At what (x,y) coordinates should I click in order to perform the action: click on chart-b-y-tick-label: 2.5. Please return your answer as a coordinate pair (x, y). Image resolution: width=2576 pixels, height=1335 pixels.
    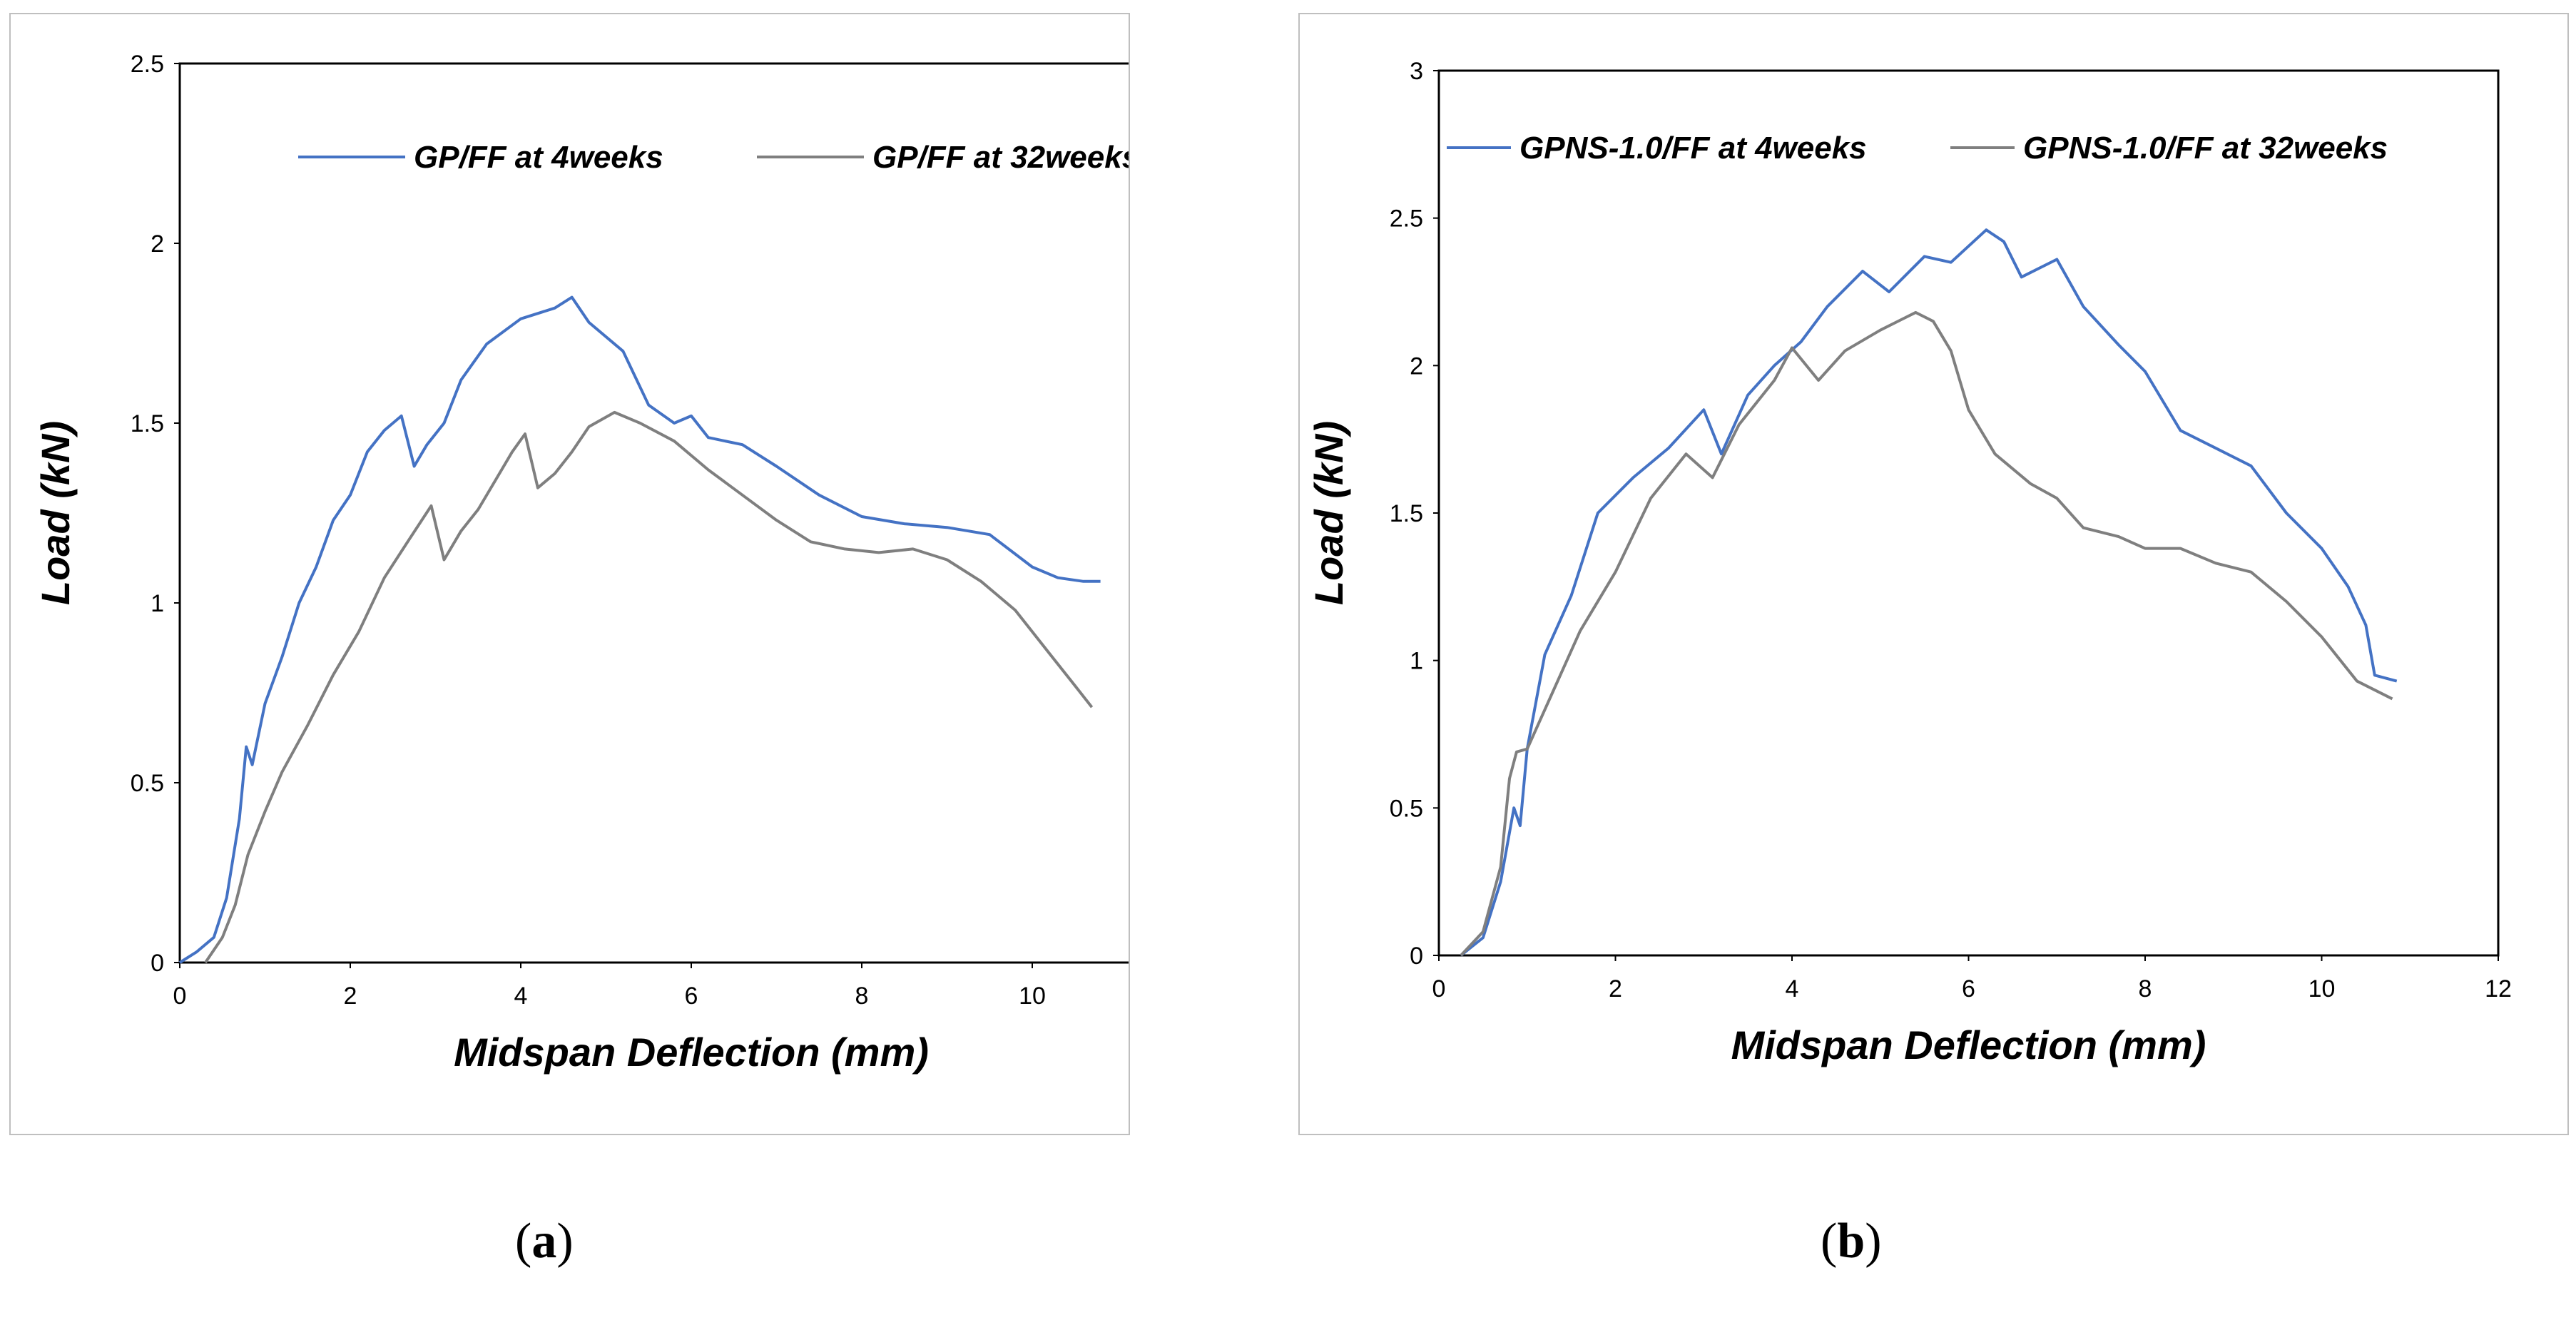
    Looking at the image, I should click on (1406, 219).